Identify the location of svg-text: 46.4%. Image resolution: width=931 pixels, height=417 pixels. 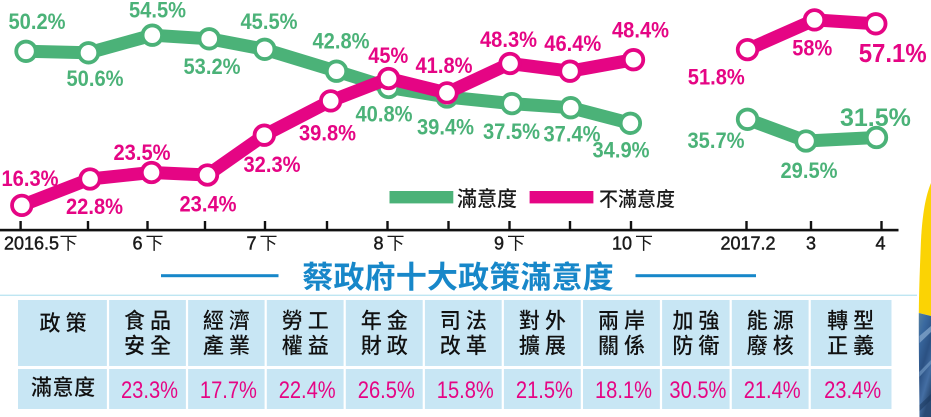
(572, 43).